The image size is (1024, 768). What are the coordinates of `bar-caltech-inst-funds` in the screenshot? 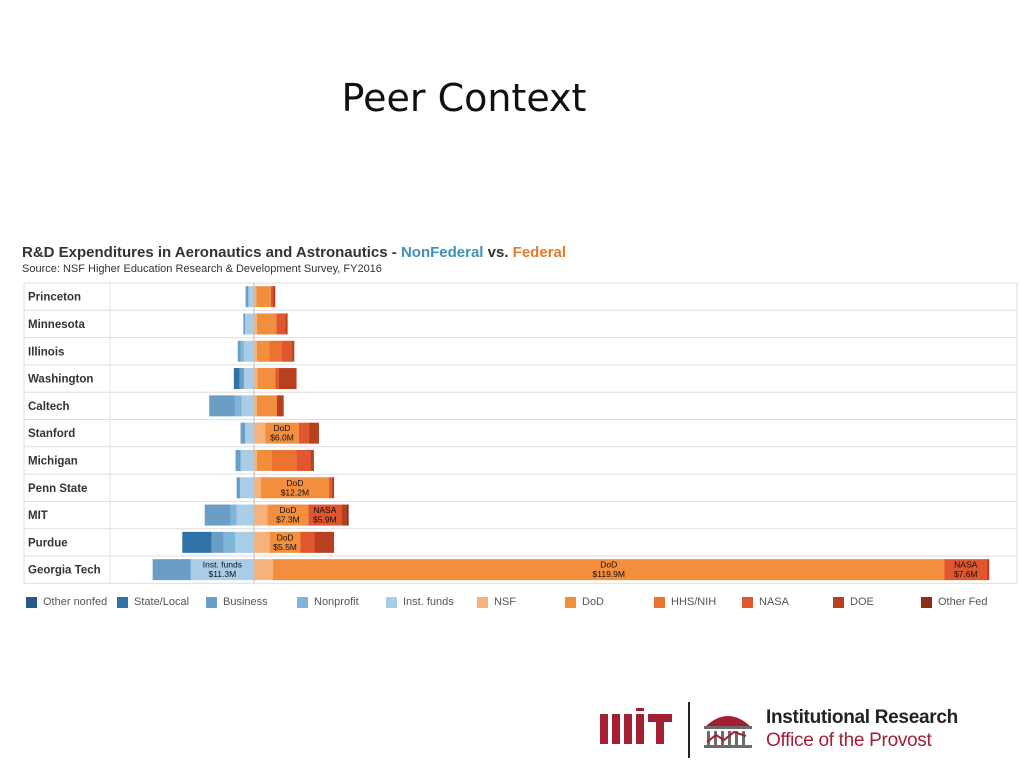 It's located at (247, 406).